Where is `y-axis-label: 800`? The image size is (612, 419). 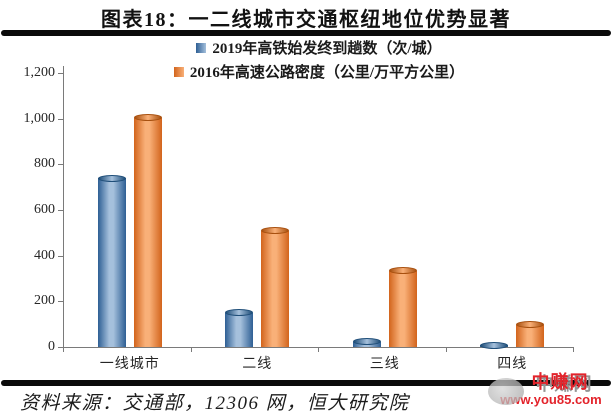
y-axis-label: 800 is located at coordinates (44, 164).